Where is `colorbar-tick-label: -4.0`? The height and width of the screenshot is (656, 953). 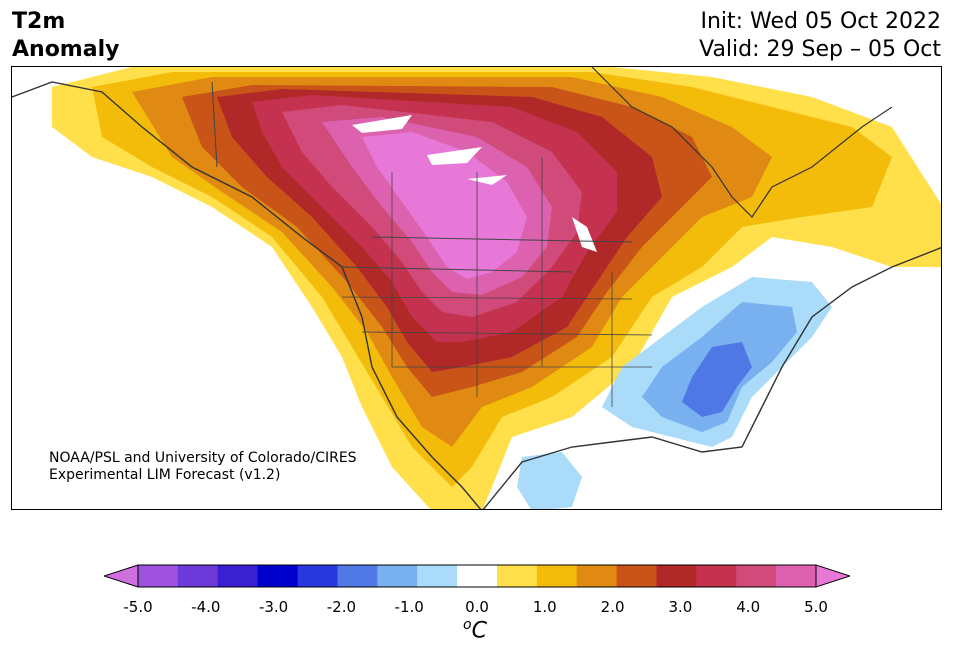 colorbar-tick-label: -4.0 is located at coordinates (206, 607).